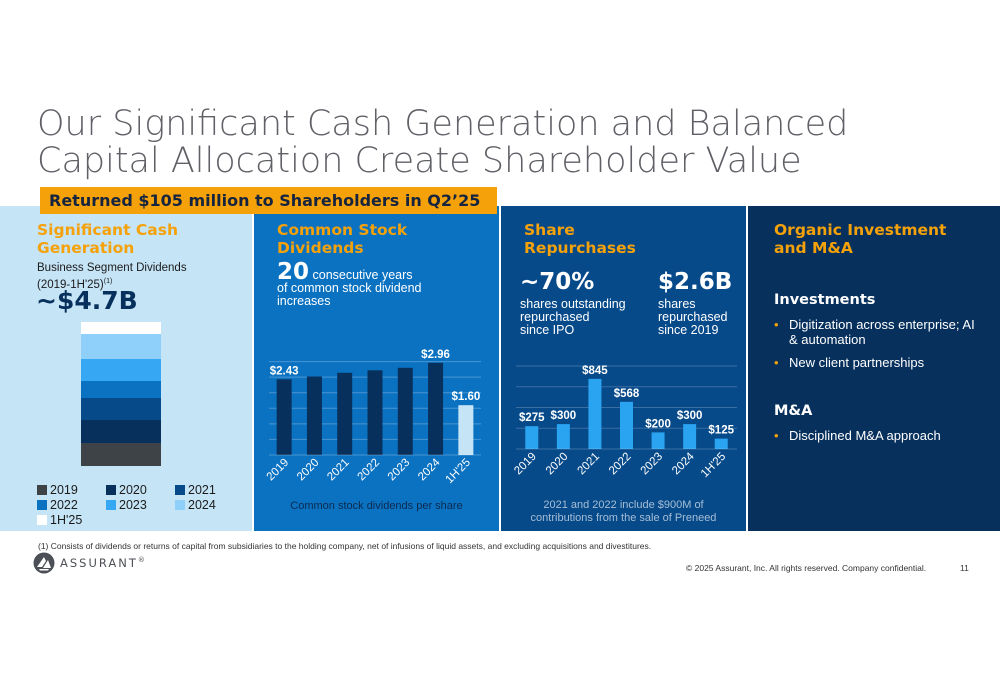 The width and height of the screenshot is (1000, 685). Describe the element at coordinates (121, 346) in the screenshot. I see `stack-segment-2024` at that location.